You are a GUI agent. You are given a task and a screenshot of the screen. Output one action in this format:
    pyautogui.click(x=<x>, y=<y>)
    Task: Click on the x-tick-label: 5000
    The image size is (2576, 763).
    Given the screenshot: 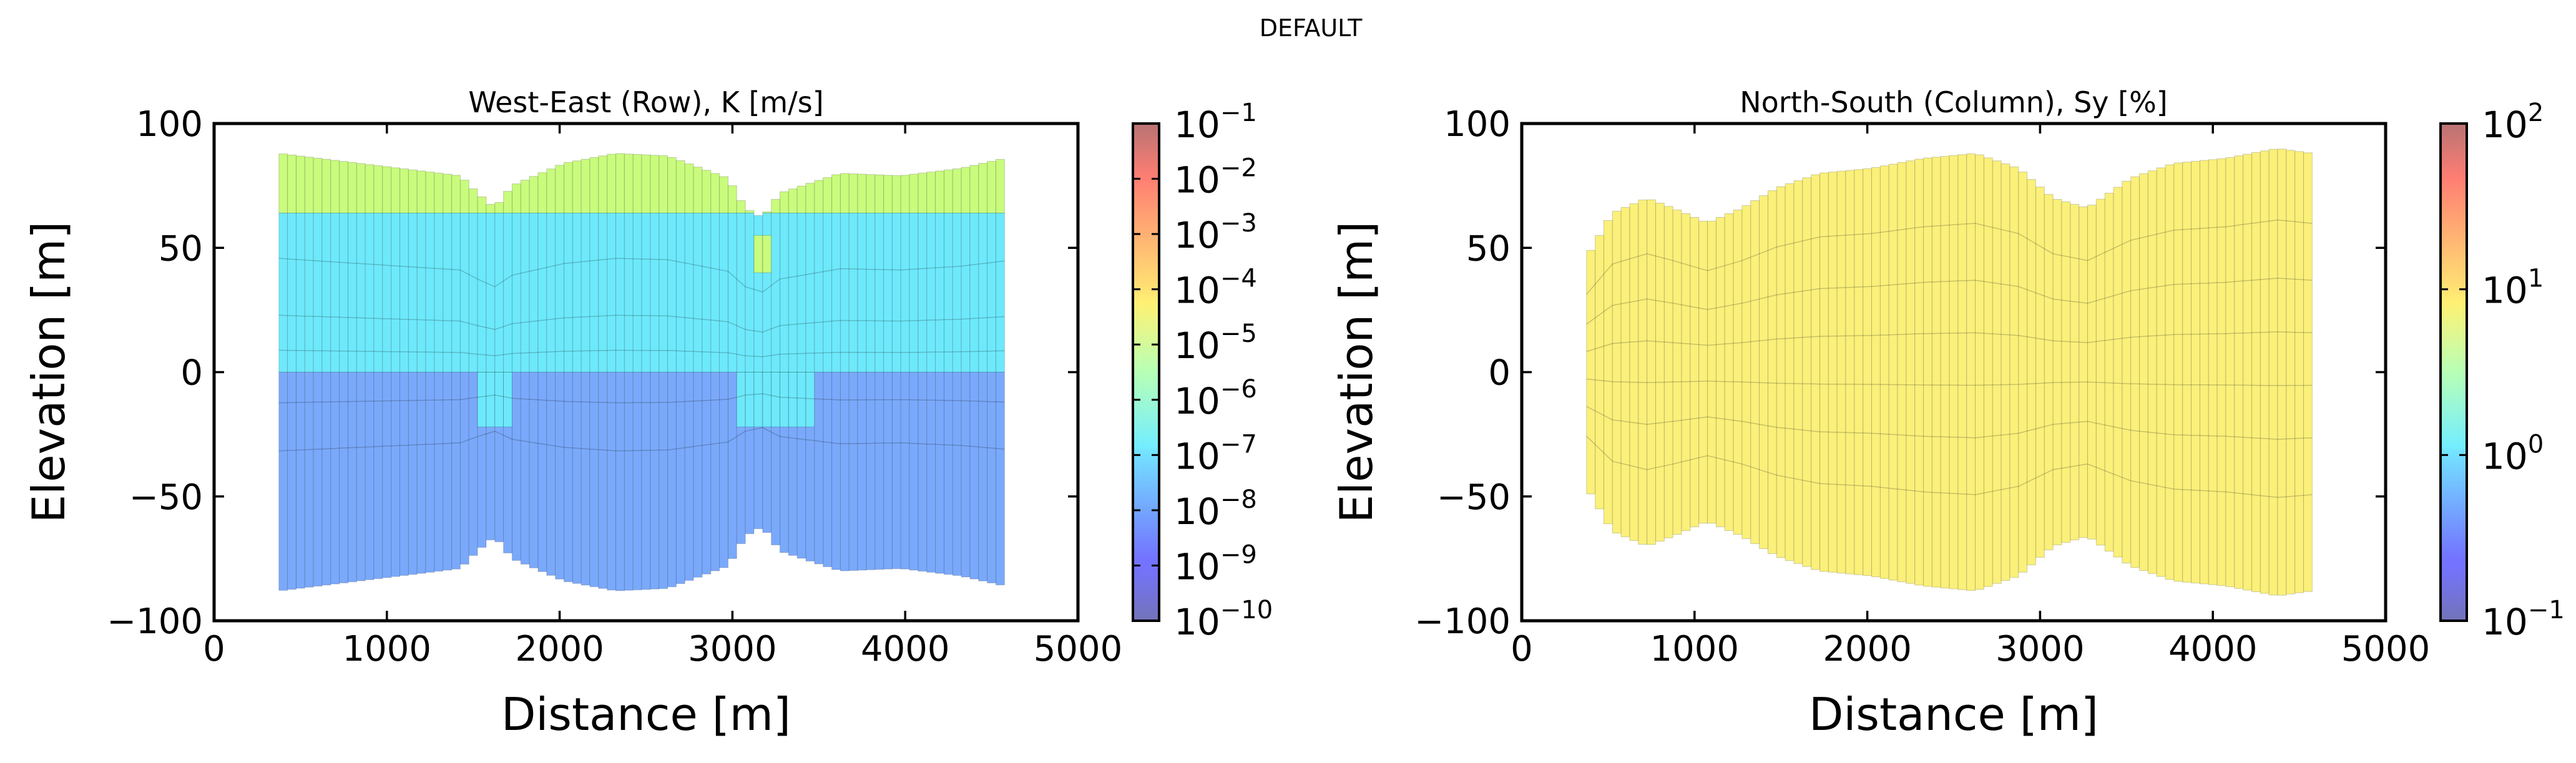 What is the action you would take?
    pyautogui.click(x=1078, y=649)
    